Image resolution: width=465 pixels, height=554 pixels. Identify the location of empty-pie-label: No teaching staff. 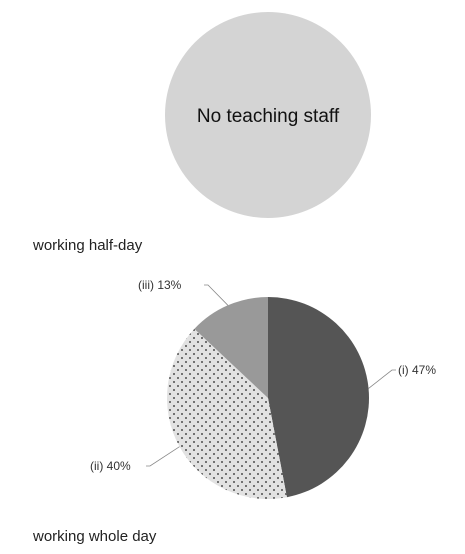
(268, 116).